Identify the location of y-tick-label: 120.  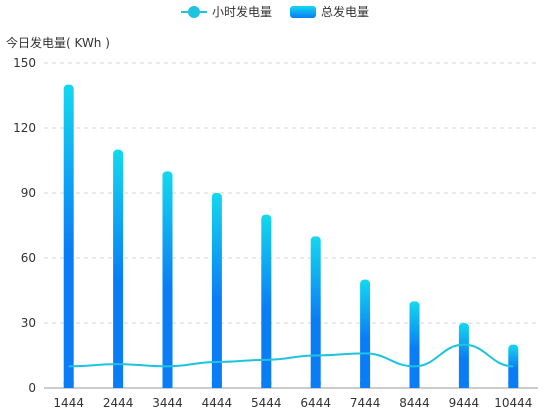
(24, 128).